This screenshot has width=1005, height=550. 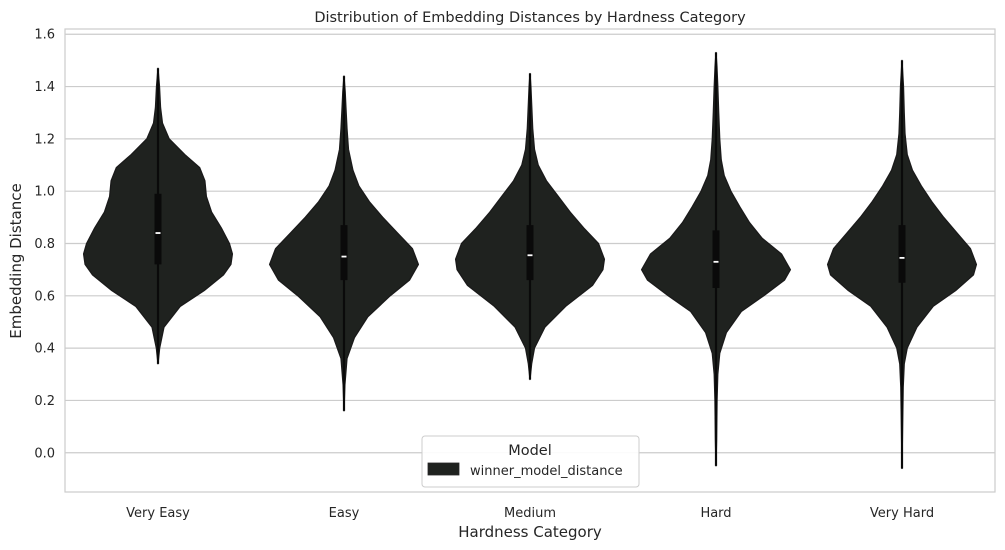 I want to click on y-tick-label: 1.0, so click(x=44, y=192).